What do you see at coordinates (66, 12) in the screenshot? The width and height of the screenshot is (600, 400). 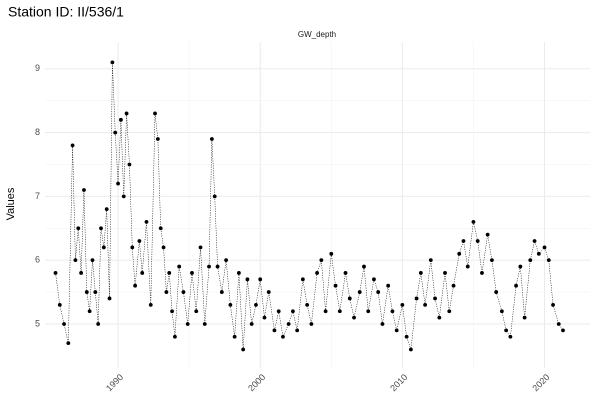 I see `chart-title: Station ID: II/536/1` at bounding box center [66, 12].